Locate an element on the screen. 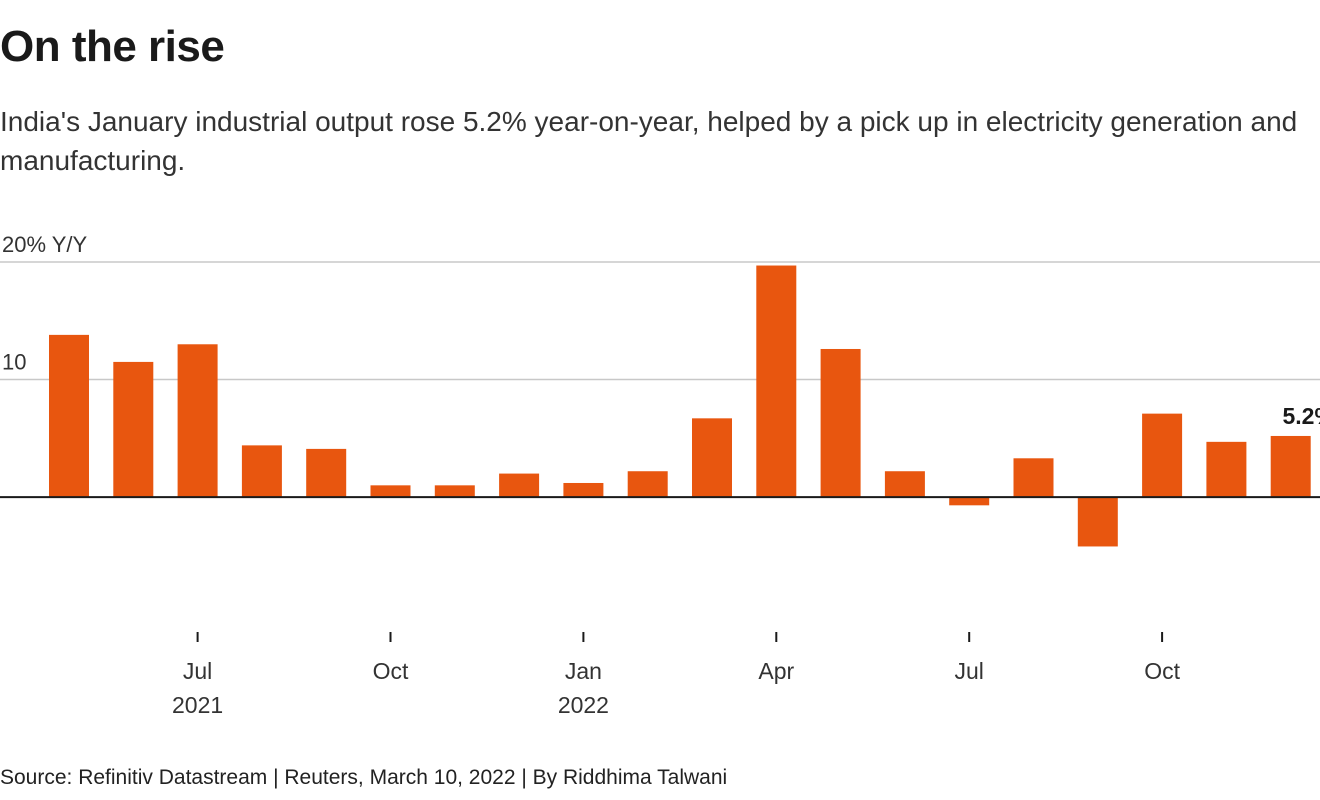 The height and width of the screenshot is (800, 1320). annotations: 5.2% is located at coordinates (1301, 416).